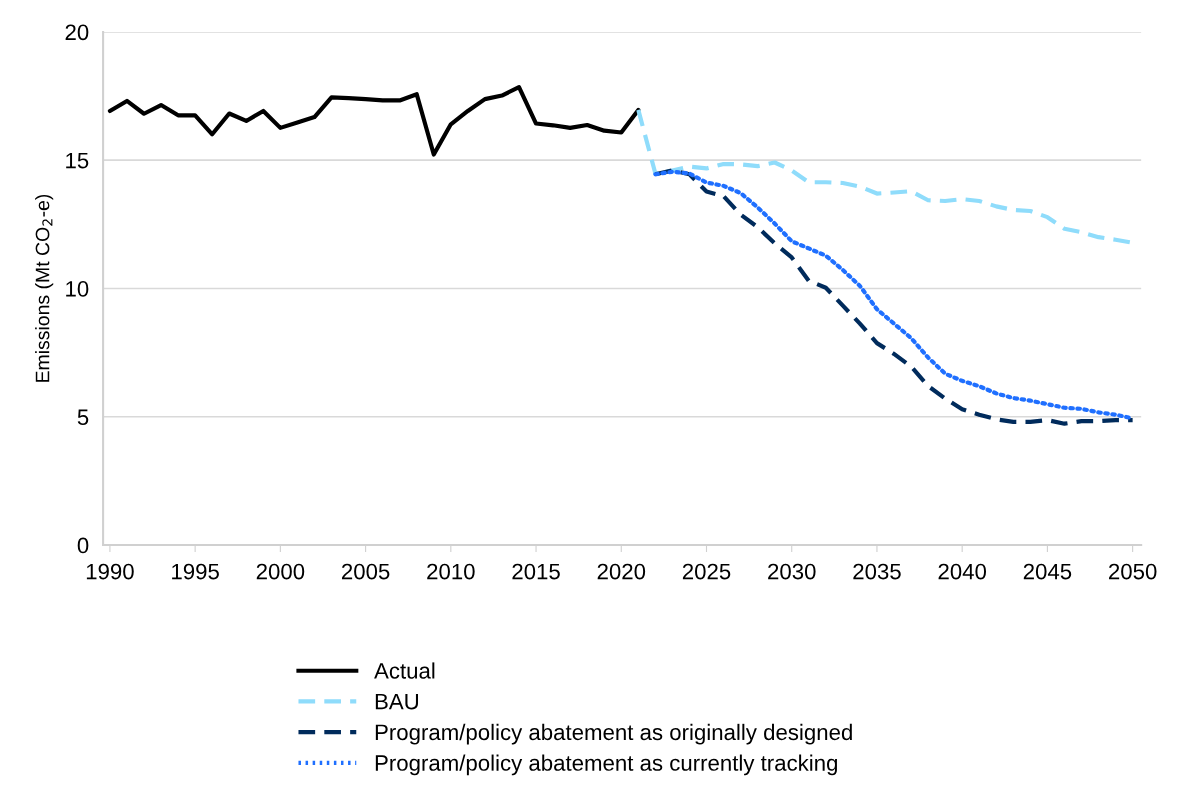  What do you see at coordinates (44, 288) in the screenshot?
I see `y-axis-title: Emissions (Mt CO$_{2}$-e)` at bounding box center [44, 288].